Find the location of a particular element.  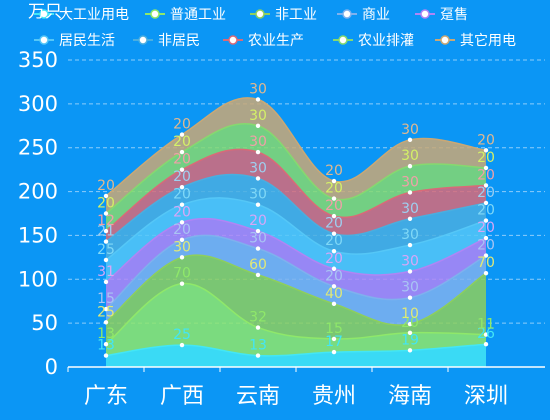

legend-item: 大工业用电 is located at coordinates (81, 15).